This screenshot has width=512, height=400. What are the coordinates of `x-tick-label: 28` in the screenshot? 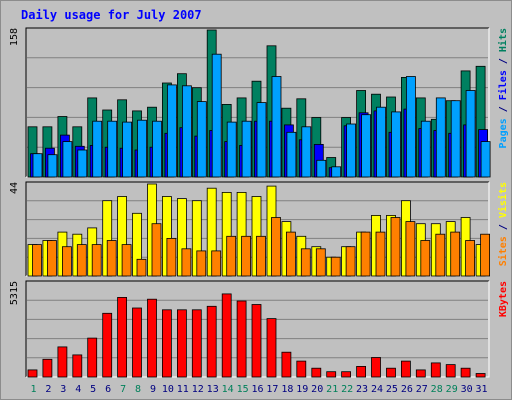 It's located at (437, 389).